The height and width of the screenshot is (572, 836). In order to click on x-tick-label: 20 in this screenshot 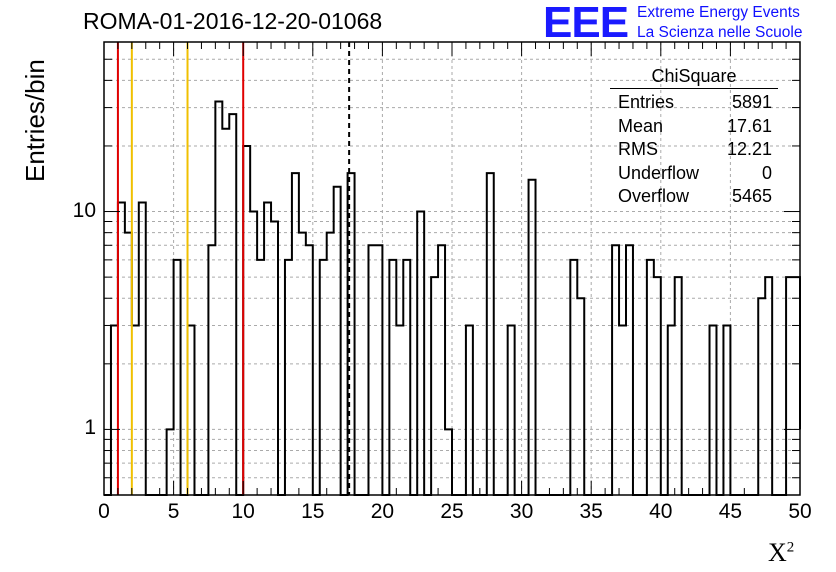, I will do `click(382, 511)`.